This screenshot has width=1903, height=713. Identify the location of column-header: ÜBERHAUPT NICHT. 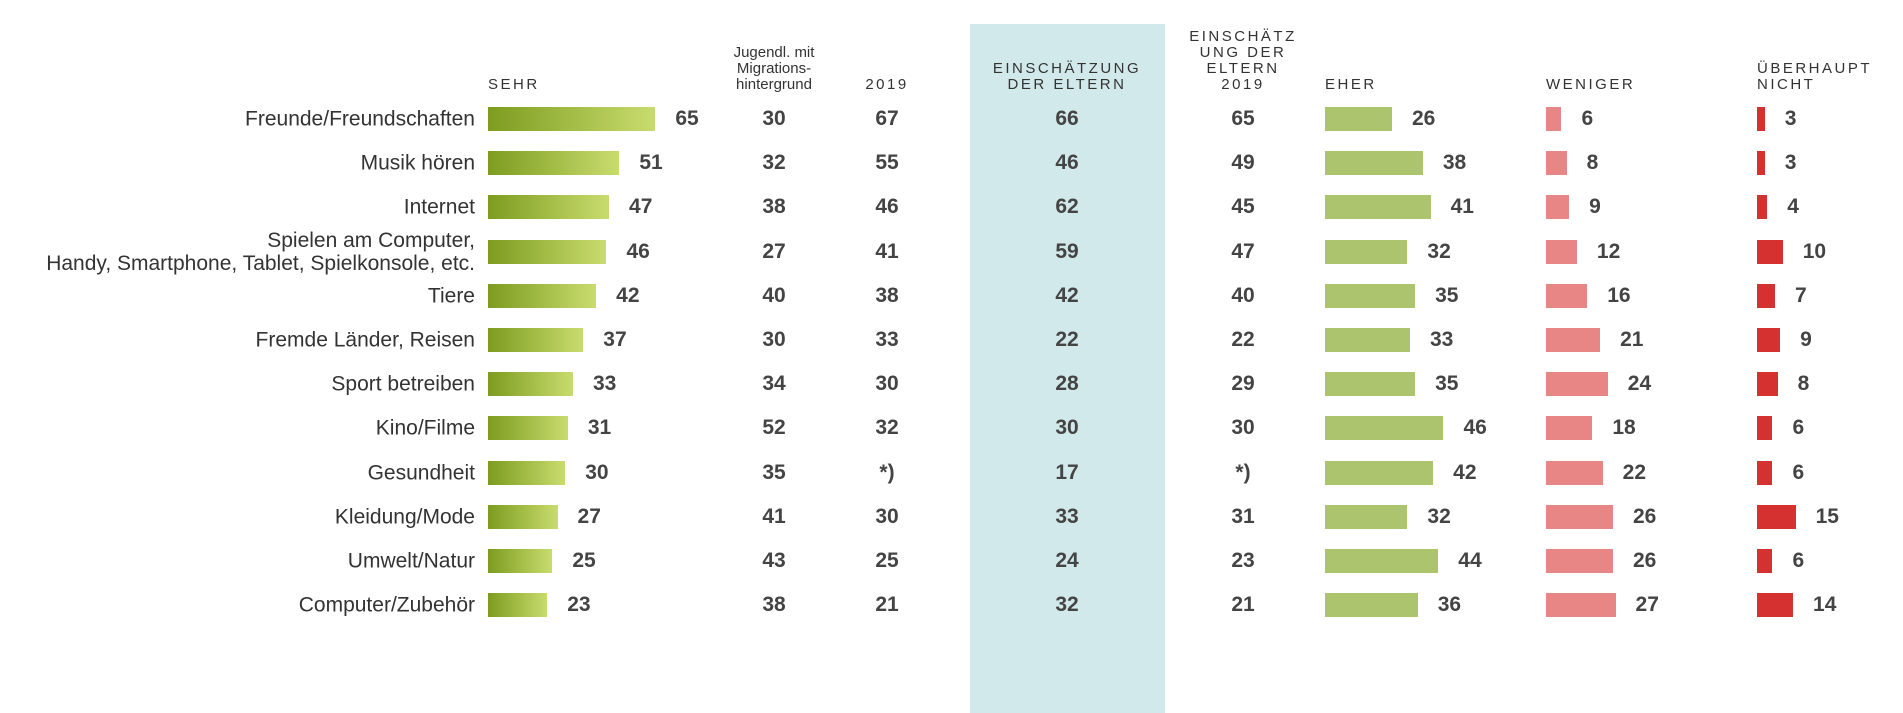
(1815, 76).